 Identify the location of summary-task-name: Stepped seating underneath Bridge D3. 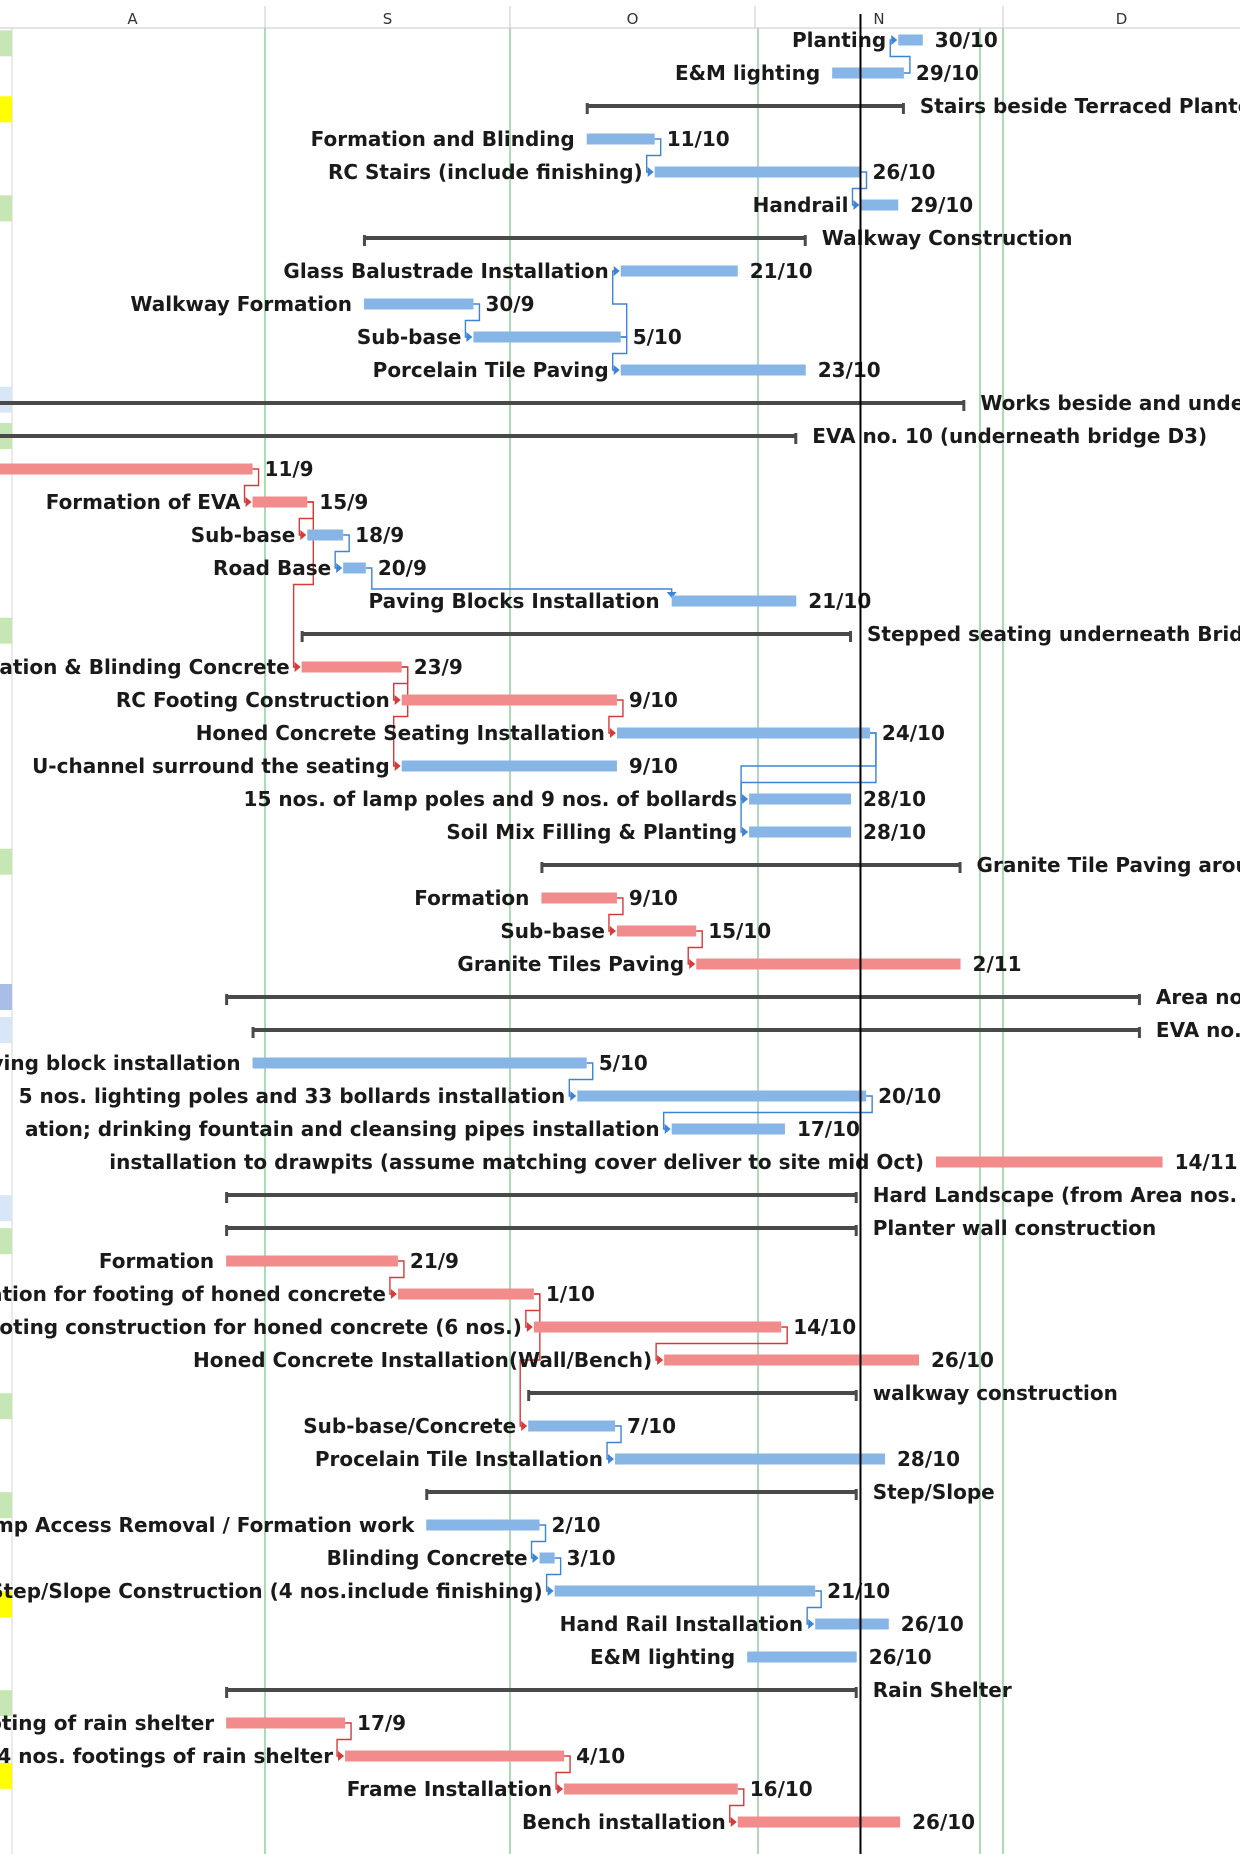
(1053, 634).